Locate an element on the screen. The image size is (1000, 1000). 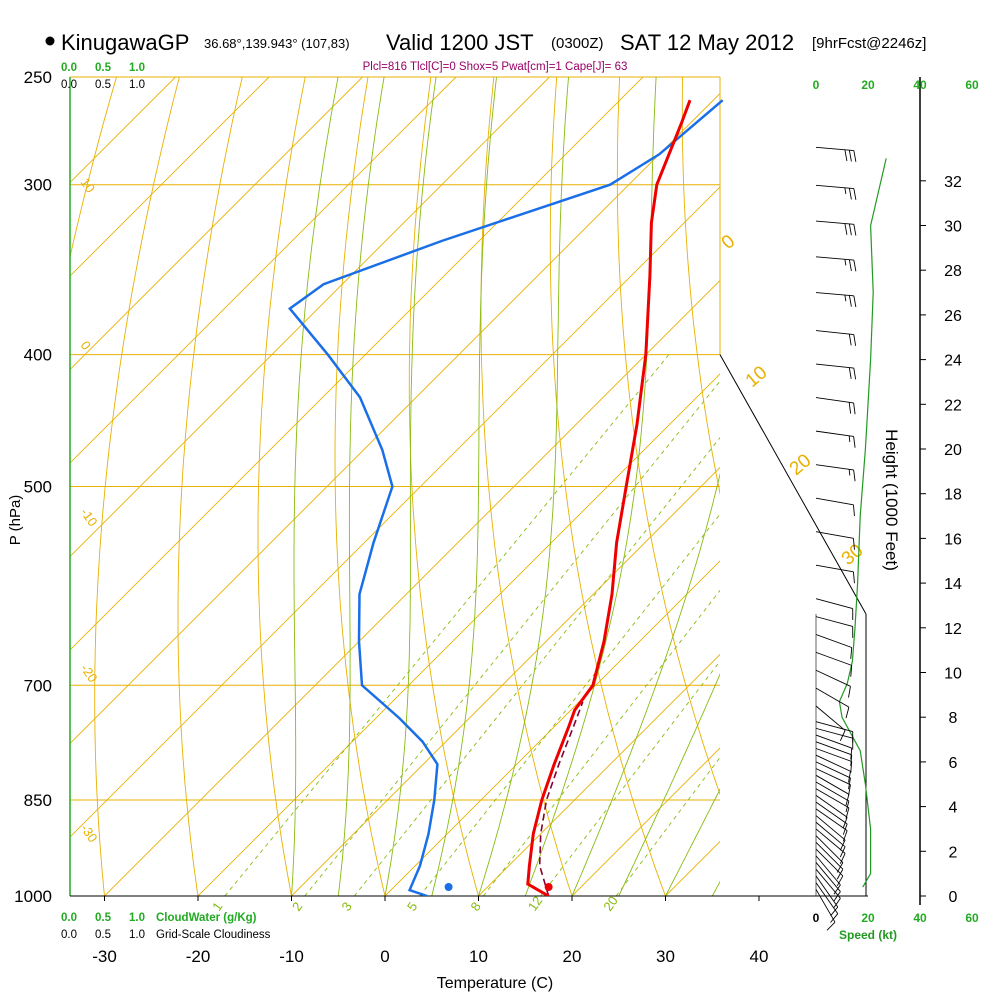
speed-scale-bottom-60: 60 is located at coordinates (972, 918).